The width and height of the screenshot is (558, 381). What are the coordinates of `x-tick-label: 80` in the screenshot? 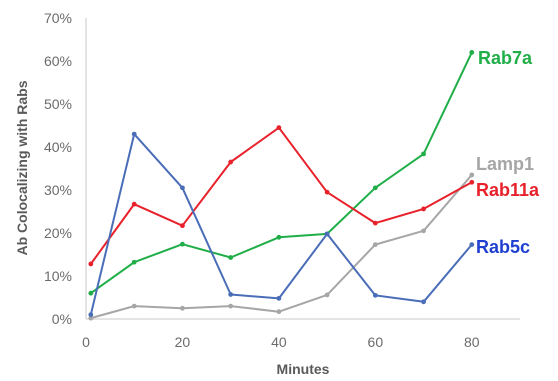 It's located at (472, 342).